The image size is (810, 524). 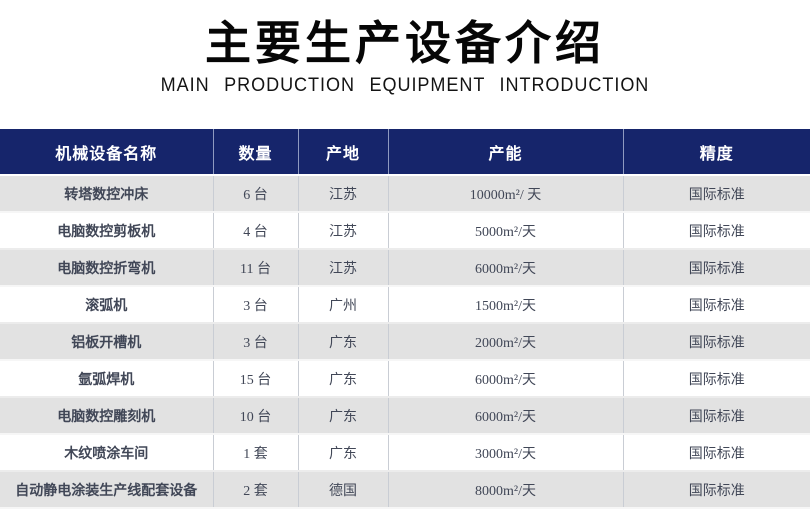 I want to click on column-header-precision: 精度, so click(x=716, y=152).